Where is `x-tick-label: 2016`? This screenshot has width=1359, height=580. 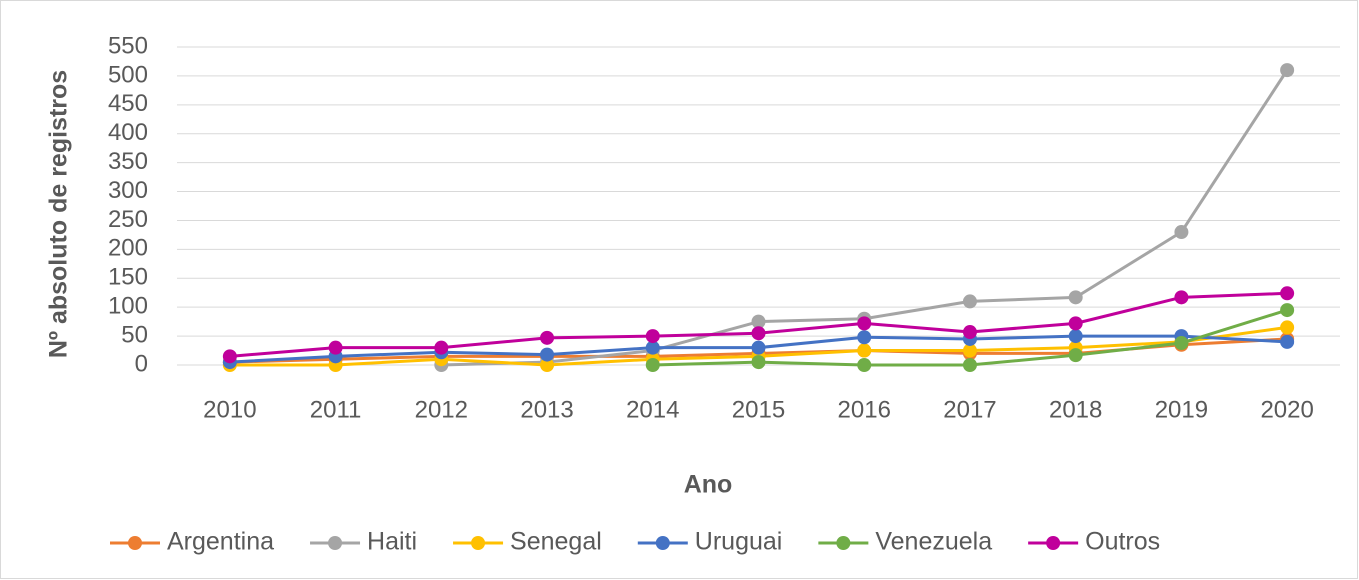 x-tick-label: 2016 is located at coordinates (864, 409).